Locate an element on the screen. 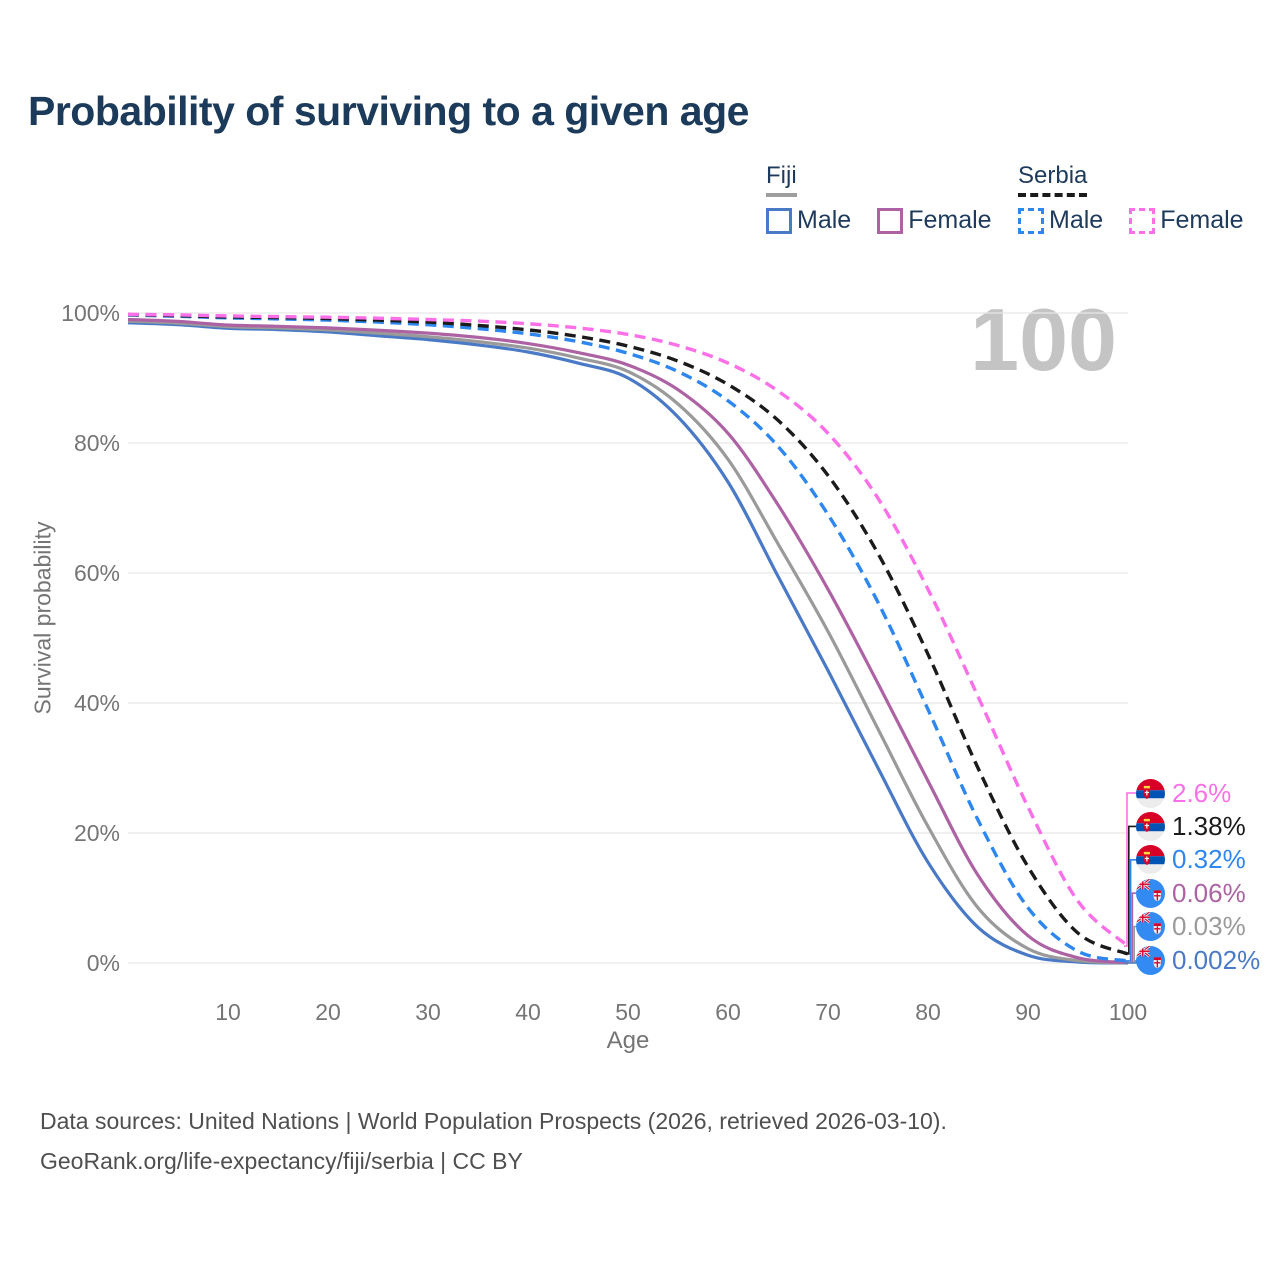 This screenshot has width=1280, height=1280. legend-items-fiji: Male Female is located at coordinates (879, 220).